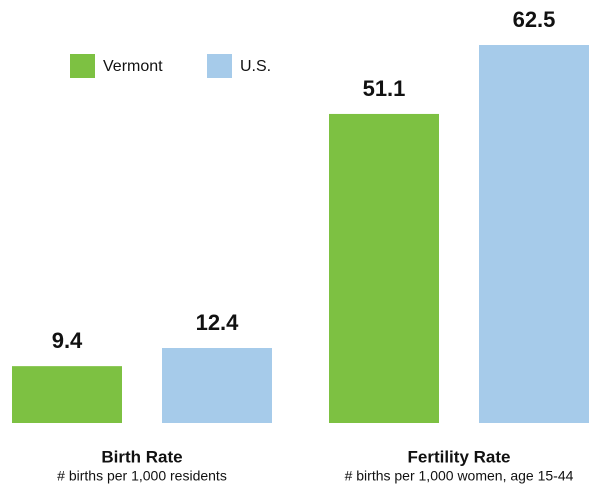  Describe the element at coordinates (218, 322) in the screenshot. I see `value-label: 12.4` at that location.